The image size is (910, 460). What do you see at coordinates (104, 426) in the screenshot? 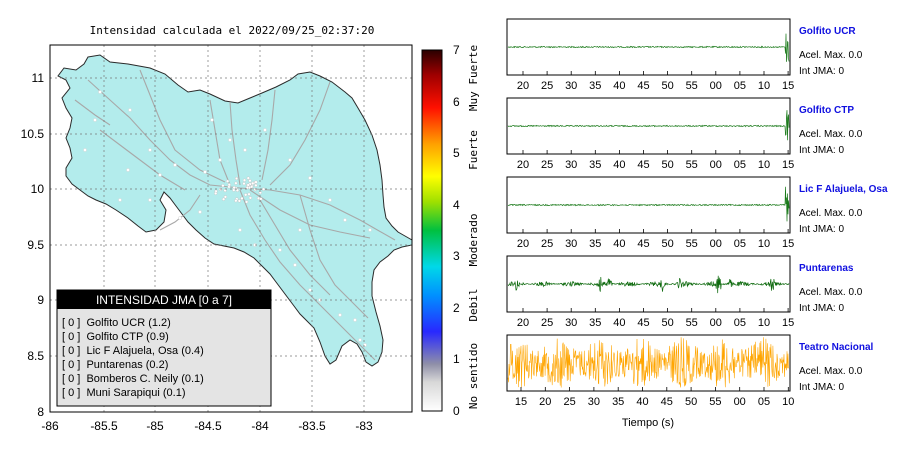
I see `lon-tick: -85.5` at bounding box center [104, 426].